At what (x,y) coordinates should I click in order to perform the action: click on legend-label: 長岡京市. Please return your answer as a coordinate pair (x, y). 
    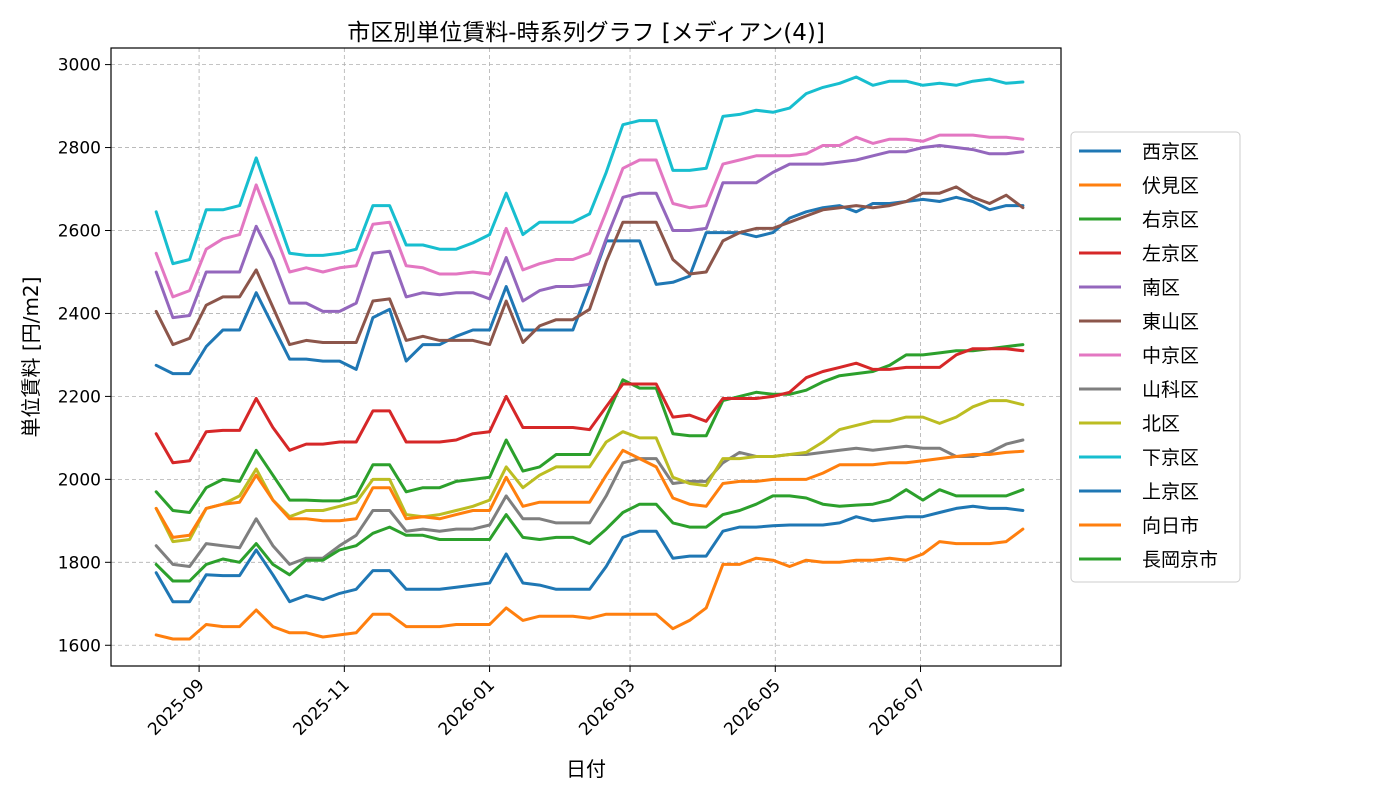
    Looking at the image, I should click on (1180, 560).